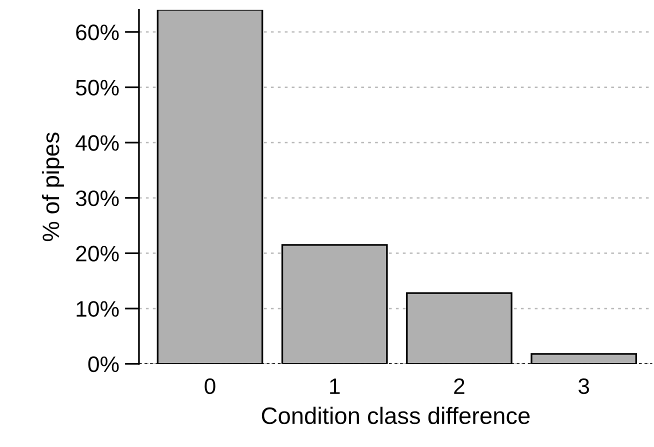 This screenshot has height=447, width=654. What do you see at coordinates (97, 254) in the screenshot?
I see `y-tick-label: 20%` at bounding box center [97, 254].